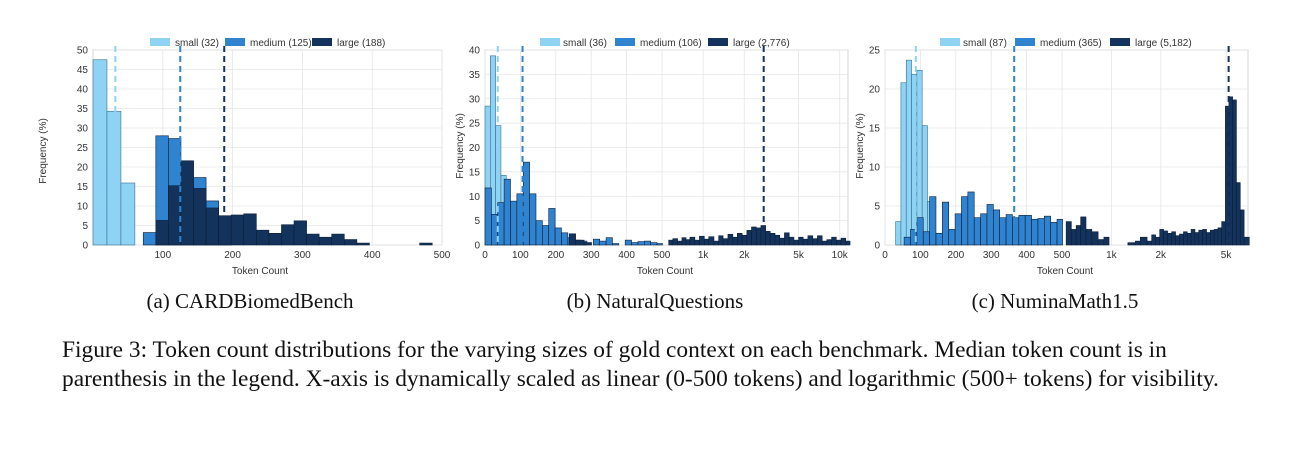 The image size is (1302, 469). Describe the element at coordinates (761, 43) in the screenshot. I see `legend-label-large: large (2,776)` at that location.